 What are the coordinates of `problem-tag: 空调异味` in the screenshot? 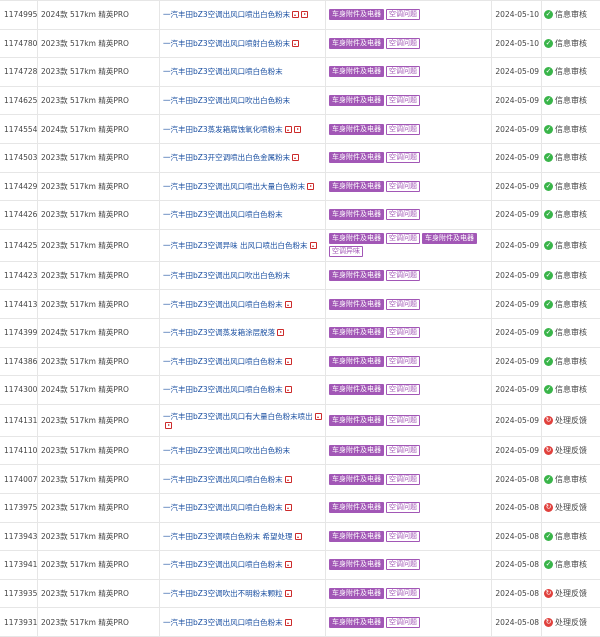 It's located at (346, 252).